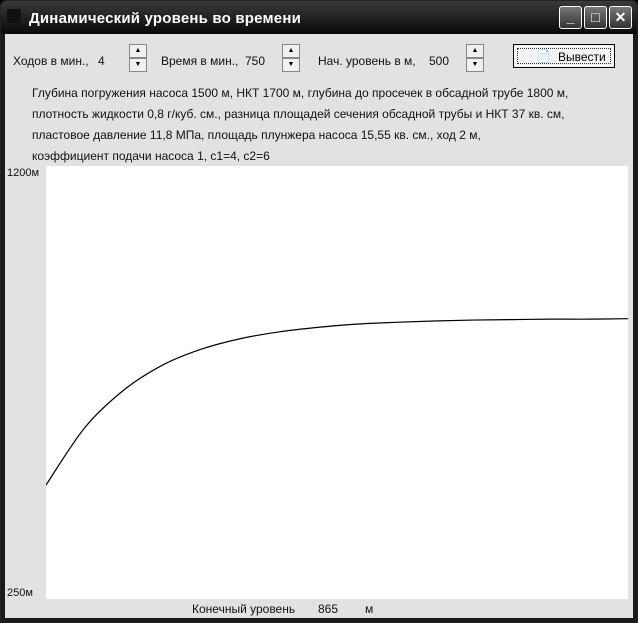 This screenshot has height=623, width=638. I want to click on level-spinner: ▲ ▼, so click(475, 58).